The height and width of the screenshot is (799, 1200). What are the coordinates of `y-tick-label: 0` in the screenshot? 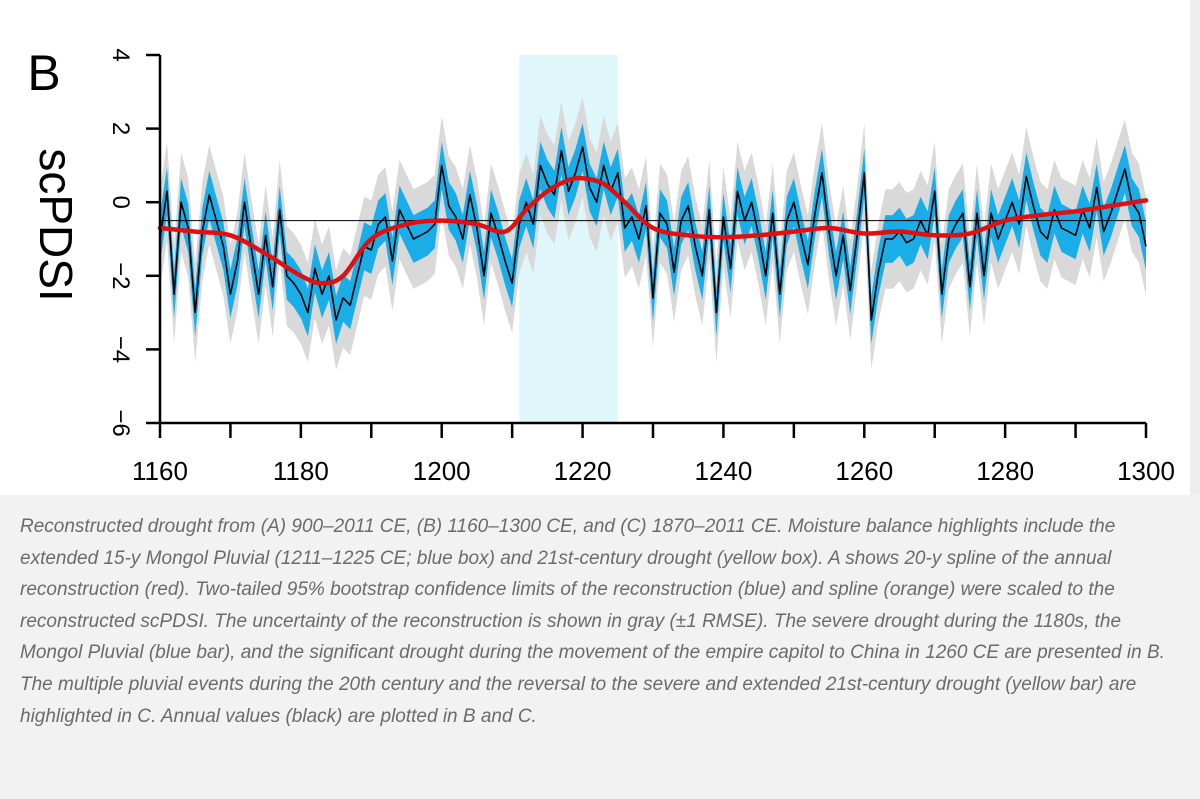 It's located at (120, 202).